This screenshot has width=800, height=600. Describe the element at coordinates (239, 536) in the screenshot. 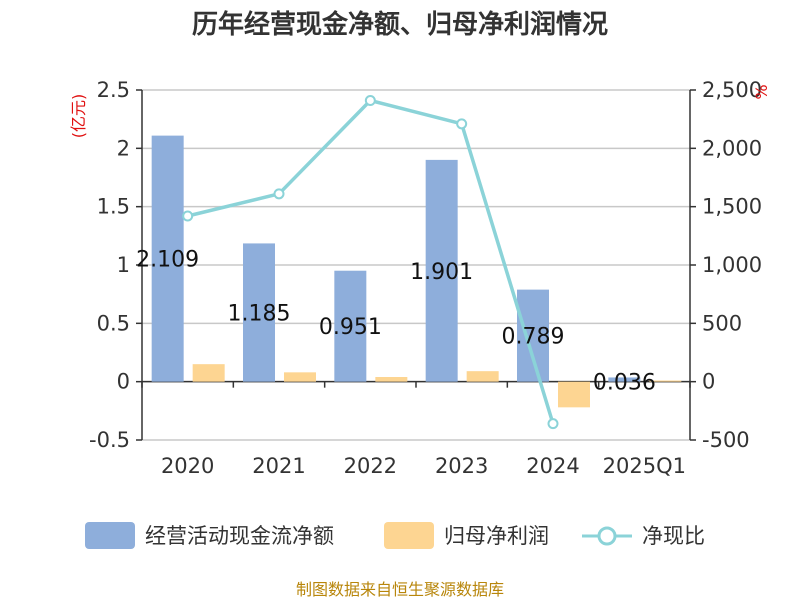

I see `legend-label-cashflow: 经营活动现金流净额` at that location.